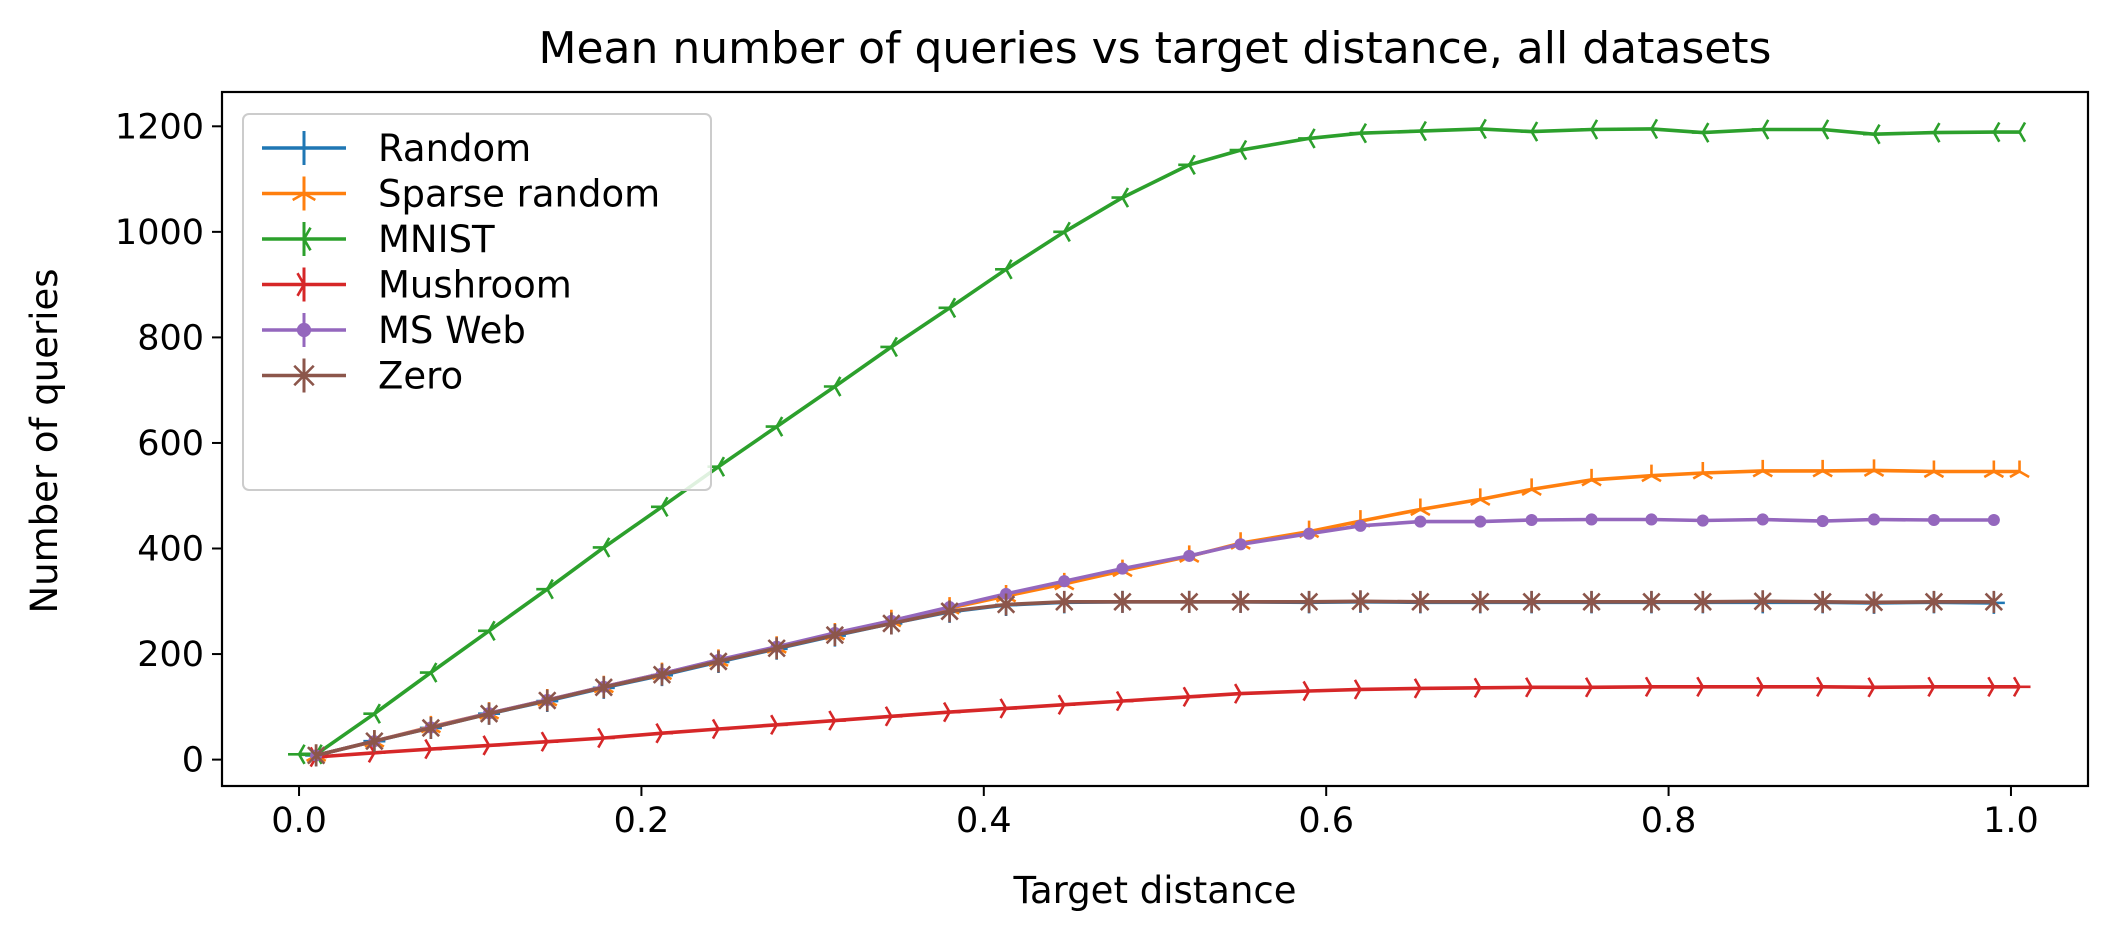  I want to click on legend-label: Random, so click(454, 148).